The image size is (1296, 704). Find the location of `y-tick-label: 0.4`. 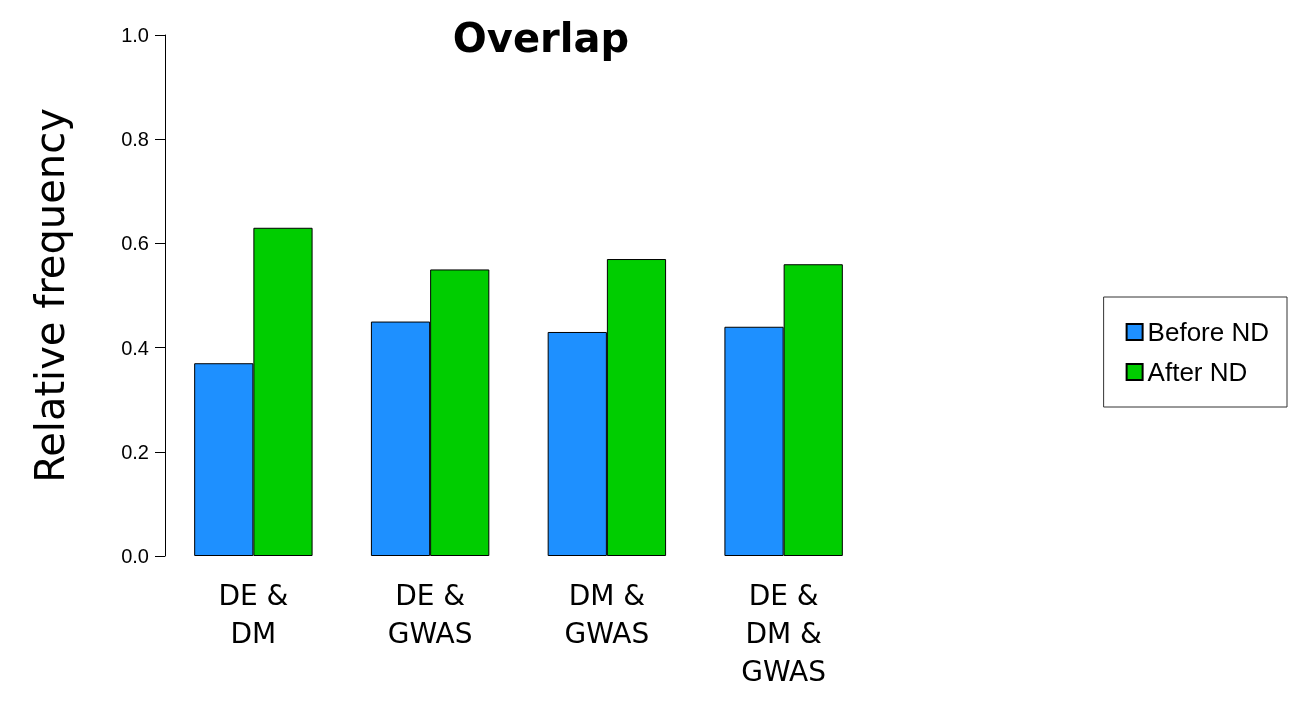

y-tick-label: 0.4 is located at coordinates (135, 347).